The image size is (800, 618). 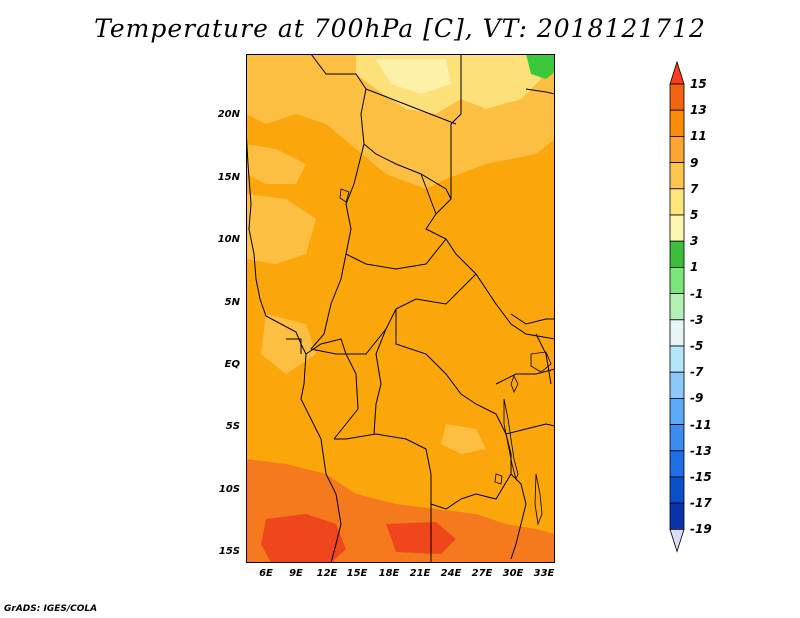 I want to click on colorbar, so click(x=677, y=306).